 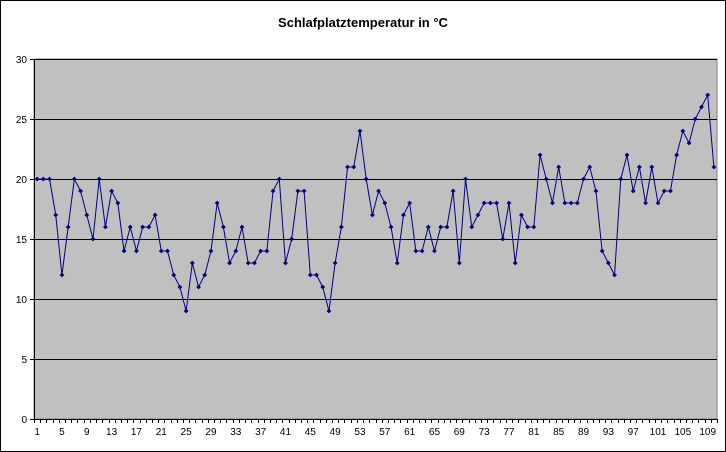 What do you see at coordinates (37, 432) in the screenshot?
I see `x-tick-label: 1` at bounding box center [37, 432].